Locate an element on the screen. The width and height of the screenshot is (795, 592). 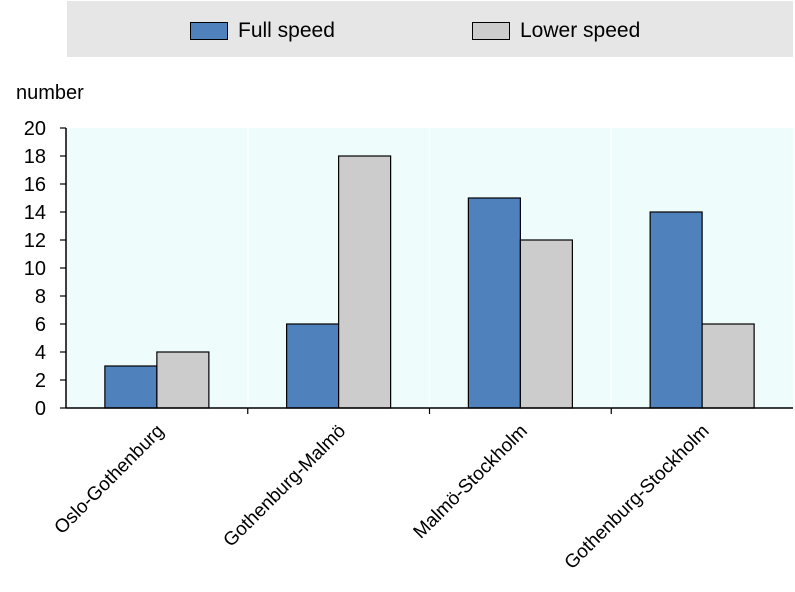
y-tick-label: 20 is located at coordinates (35, 129).